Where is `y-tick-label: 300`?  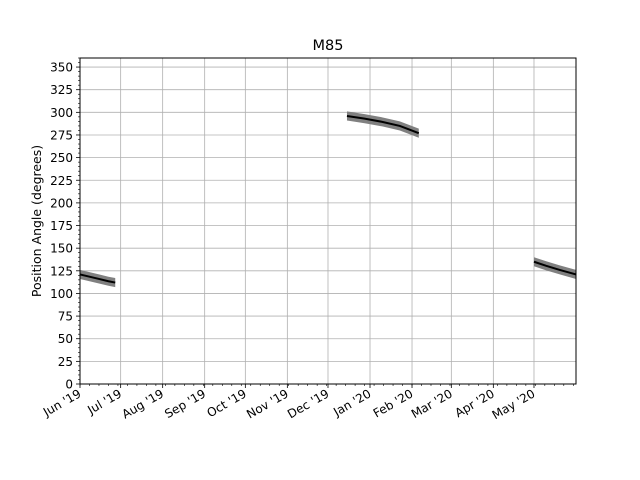 y-tick-label: 300 is located at coordinates (61, 113).